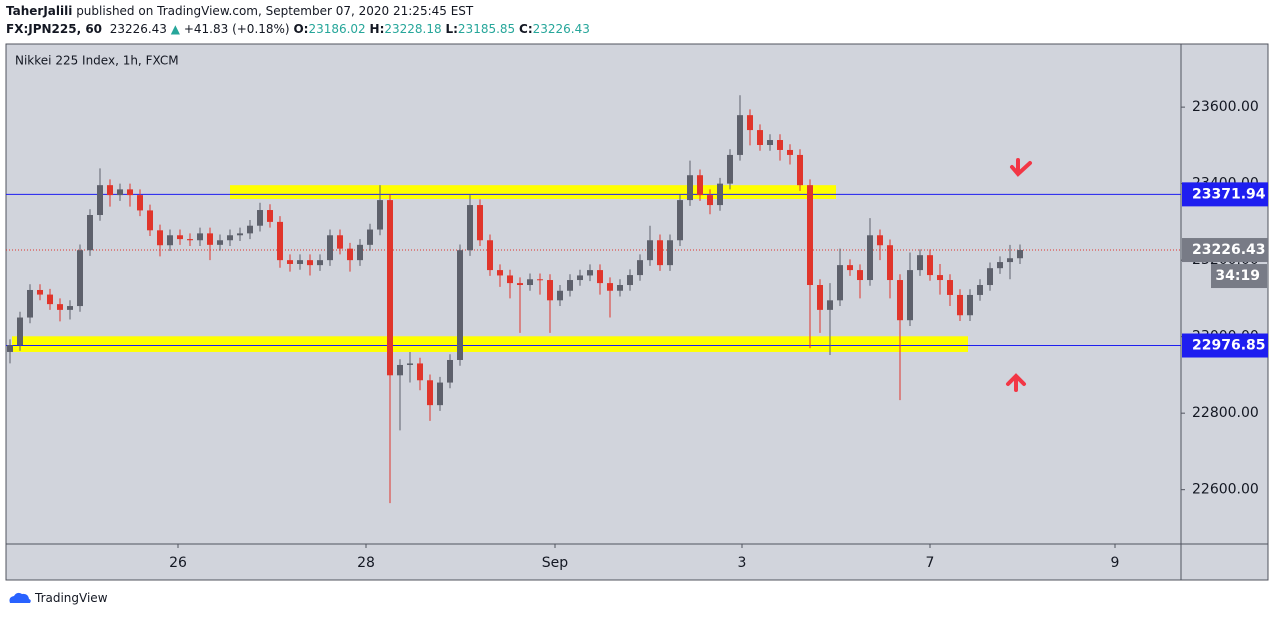 Image resolution: width=1274 pixels, height=618 pixels. What do you see at coordinates (1225, 490) in the screenshot?
I see `y-tick-label: 22600.00` at bounding box center [1225, 490].